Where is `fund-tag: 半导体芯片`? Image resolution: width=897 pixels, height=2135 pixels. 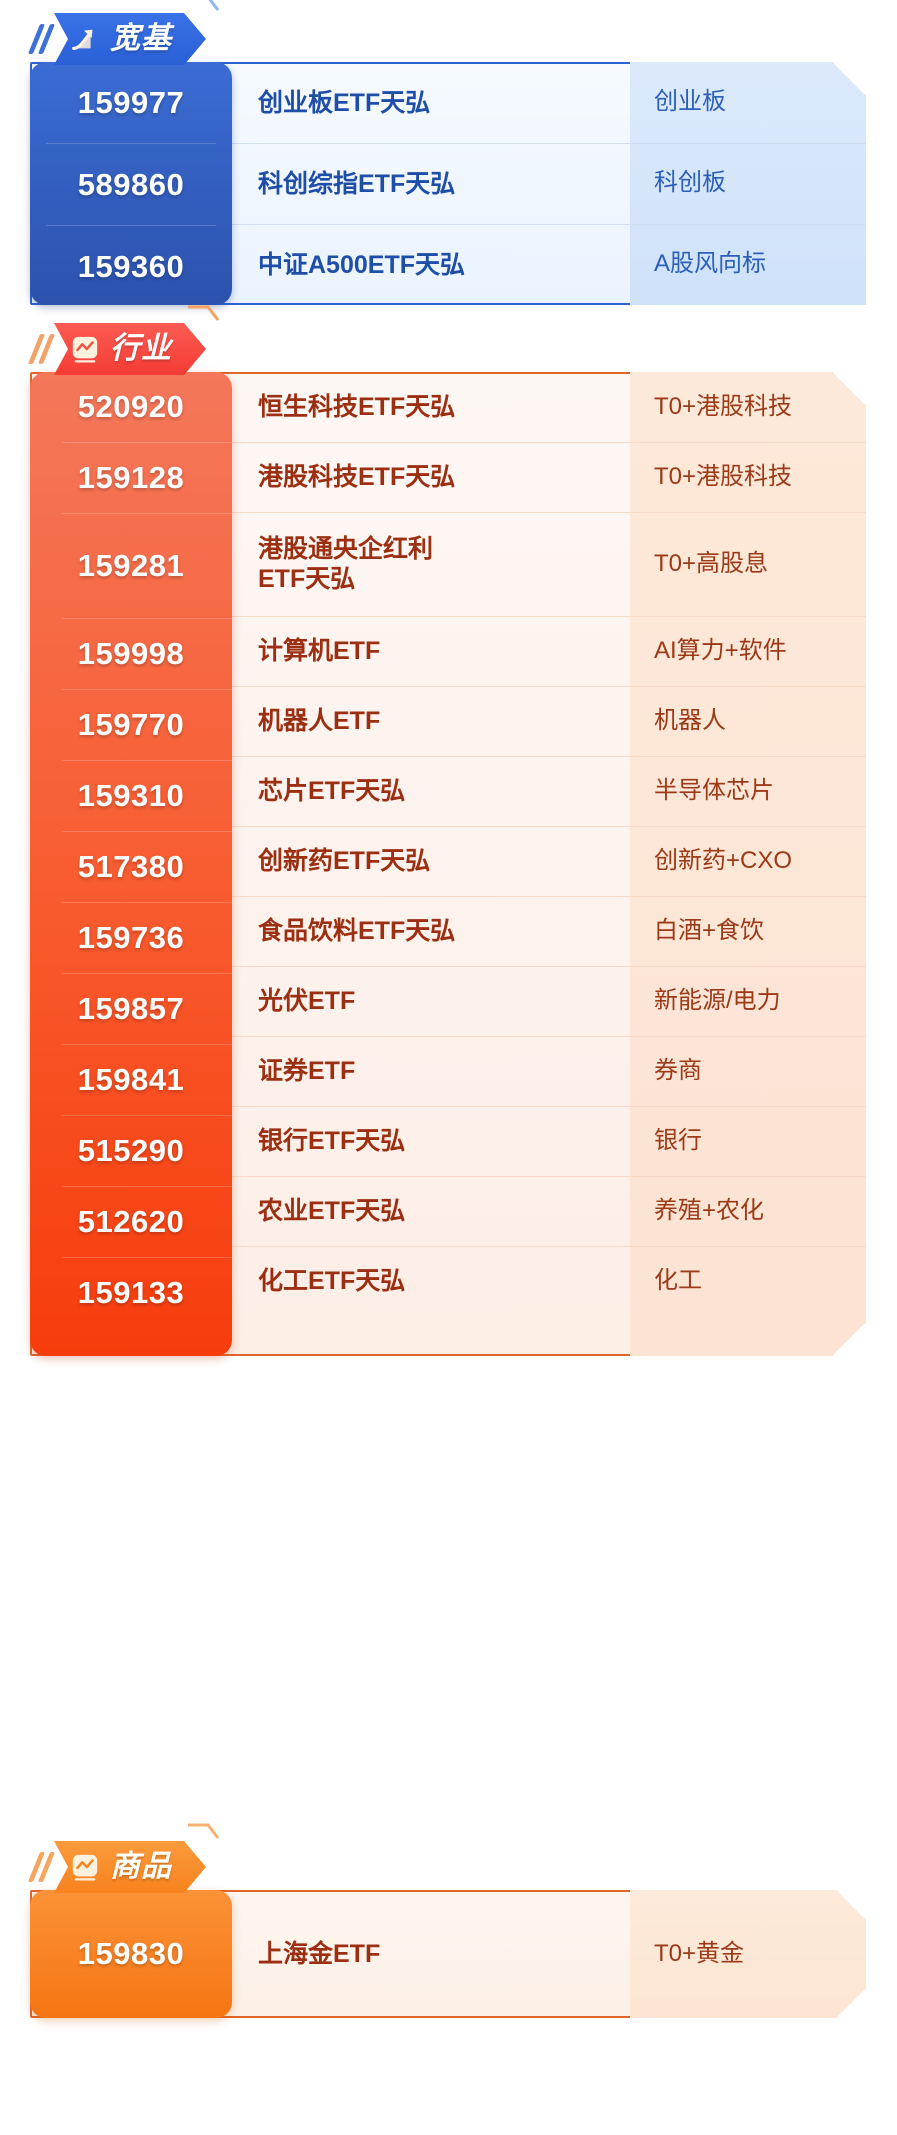 fund-tag: 半导体芯片 is located at coordinates (714, 790).